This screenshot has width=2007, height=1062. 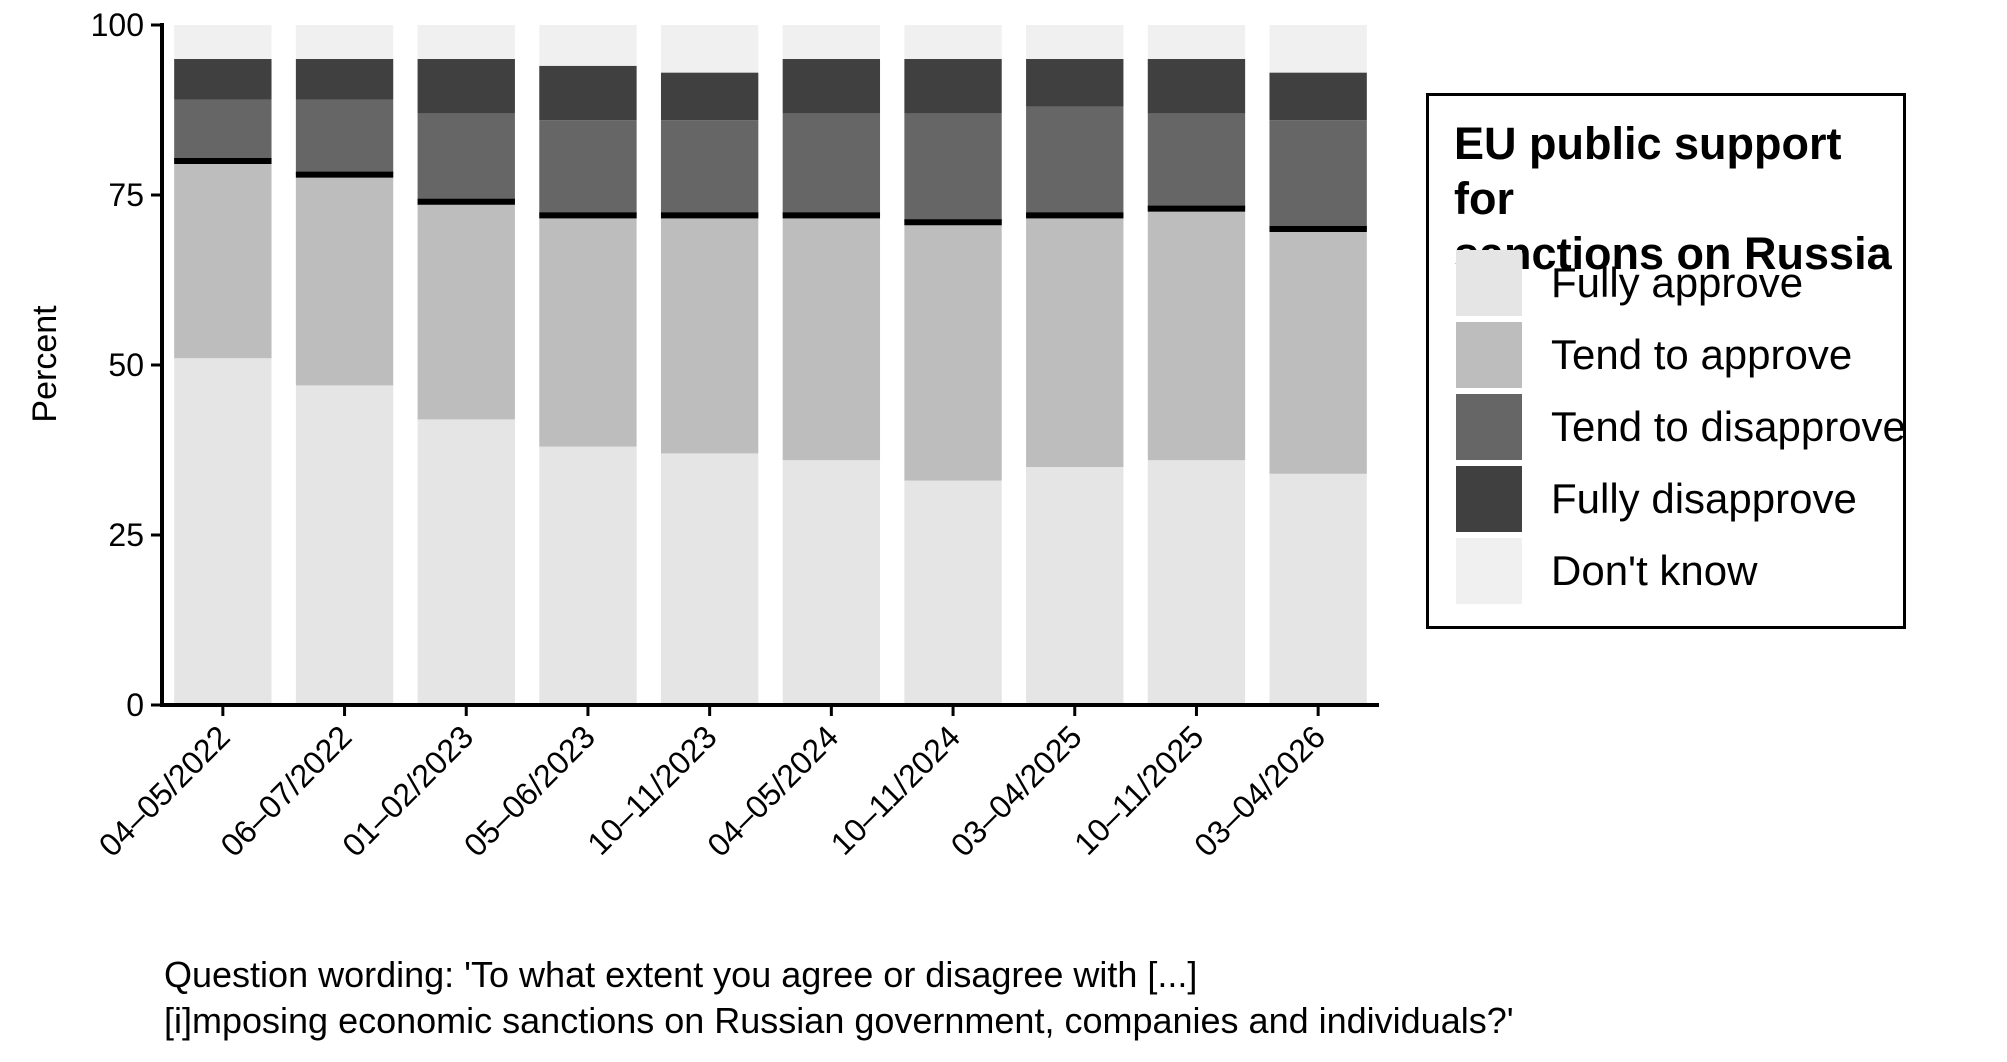 What do you see at coordinates (1489, 499) in the screenshot?
I see `legend-swatch-fully-disapprove` at bounding box center [1489, 499].